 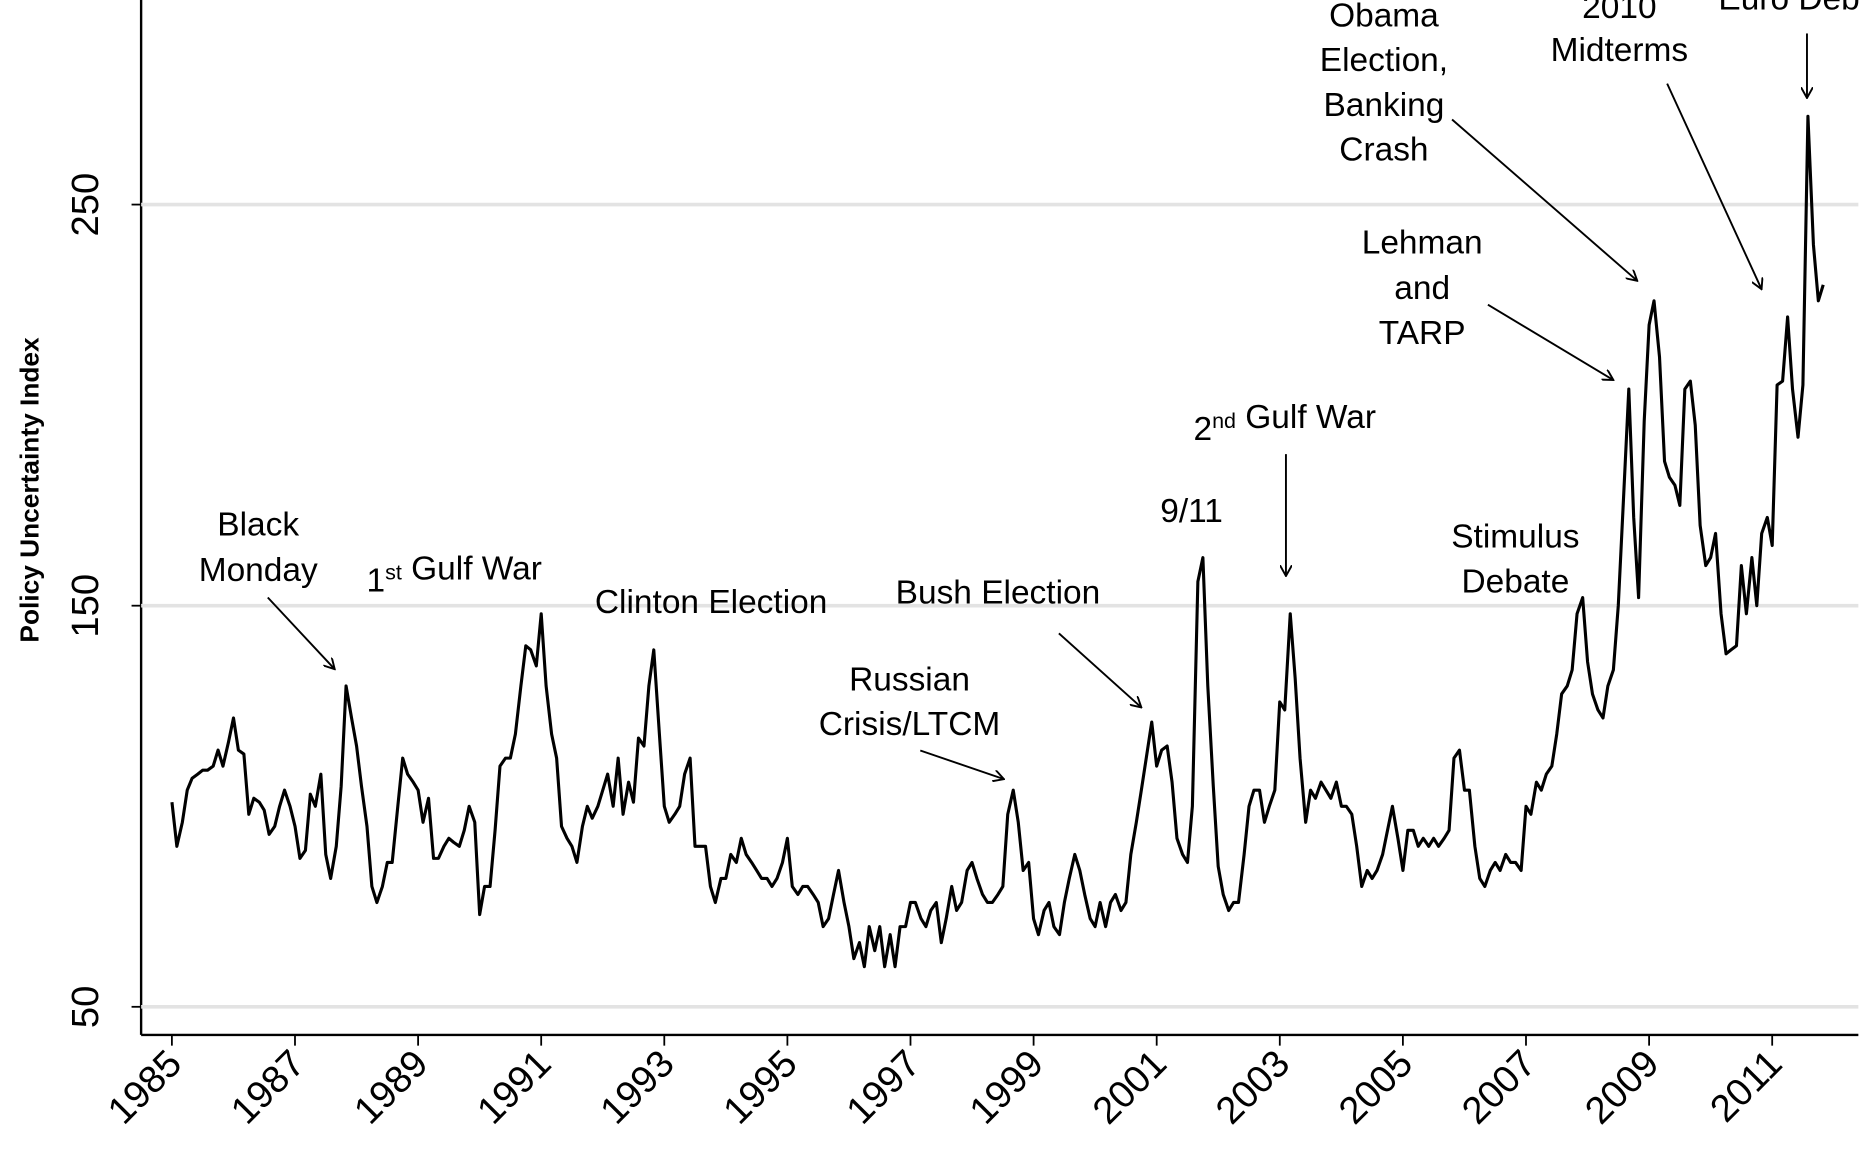 I want to click on annotation: Euro Deb, so click(x=1788, y=9).